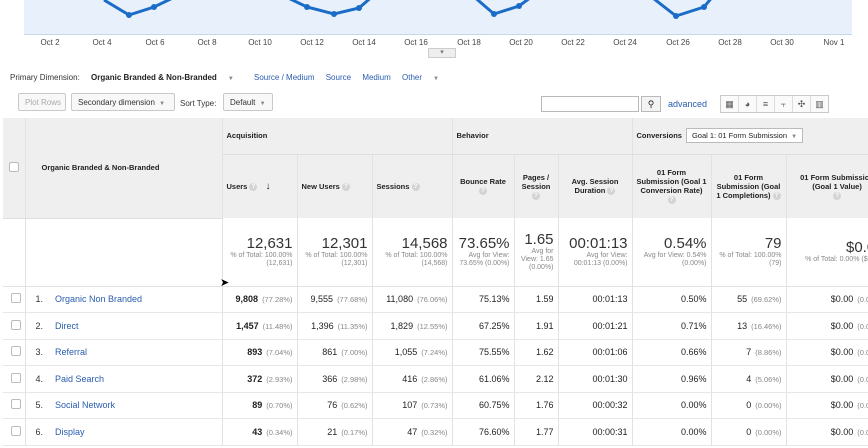 This screenshot has width=868, height=448. Describe the element at coordinates (279, 406) in the screenshot. I see `row-percent: (0.70%)` at that location.